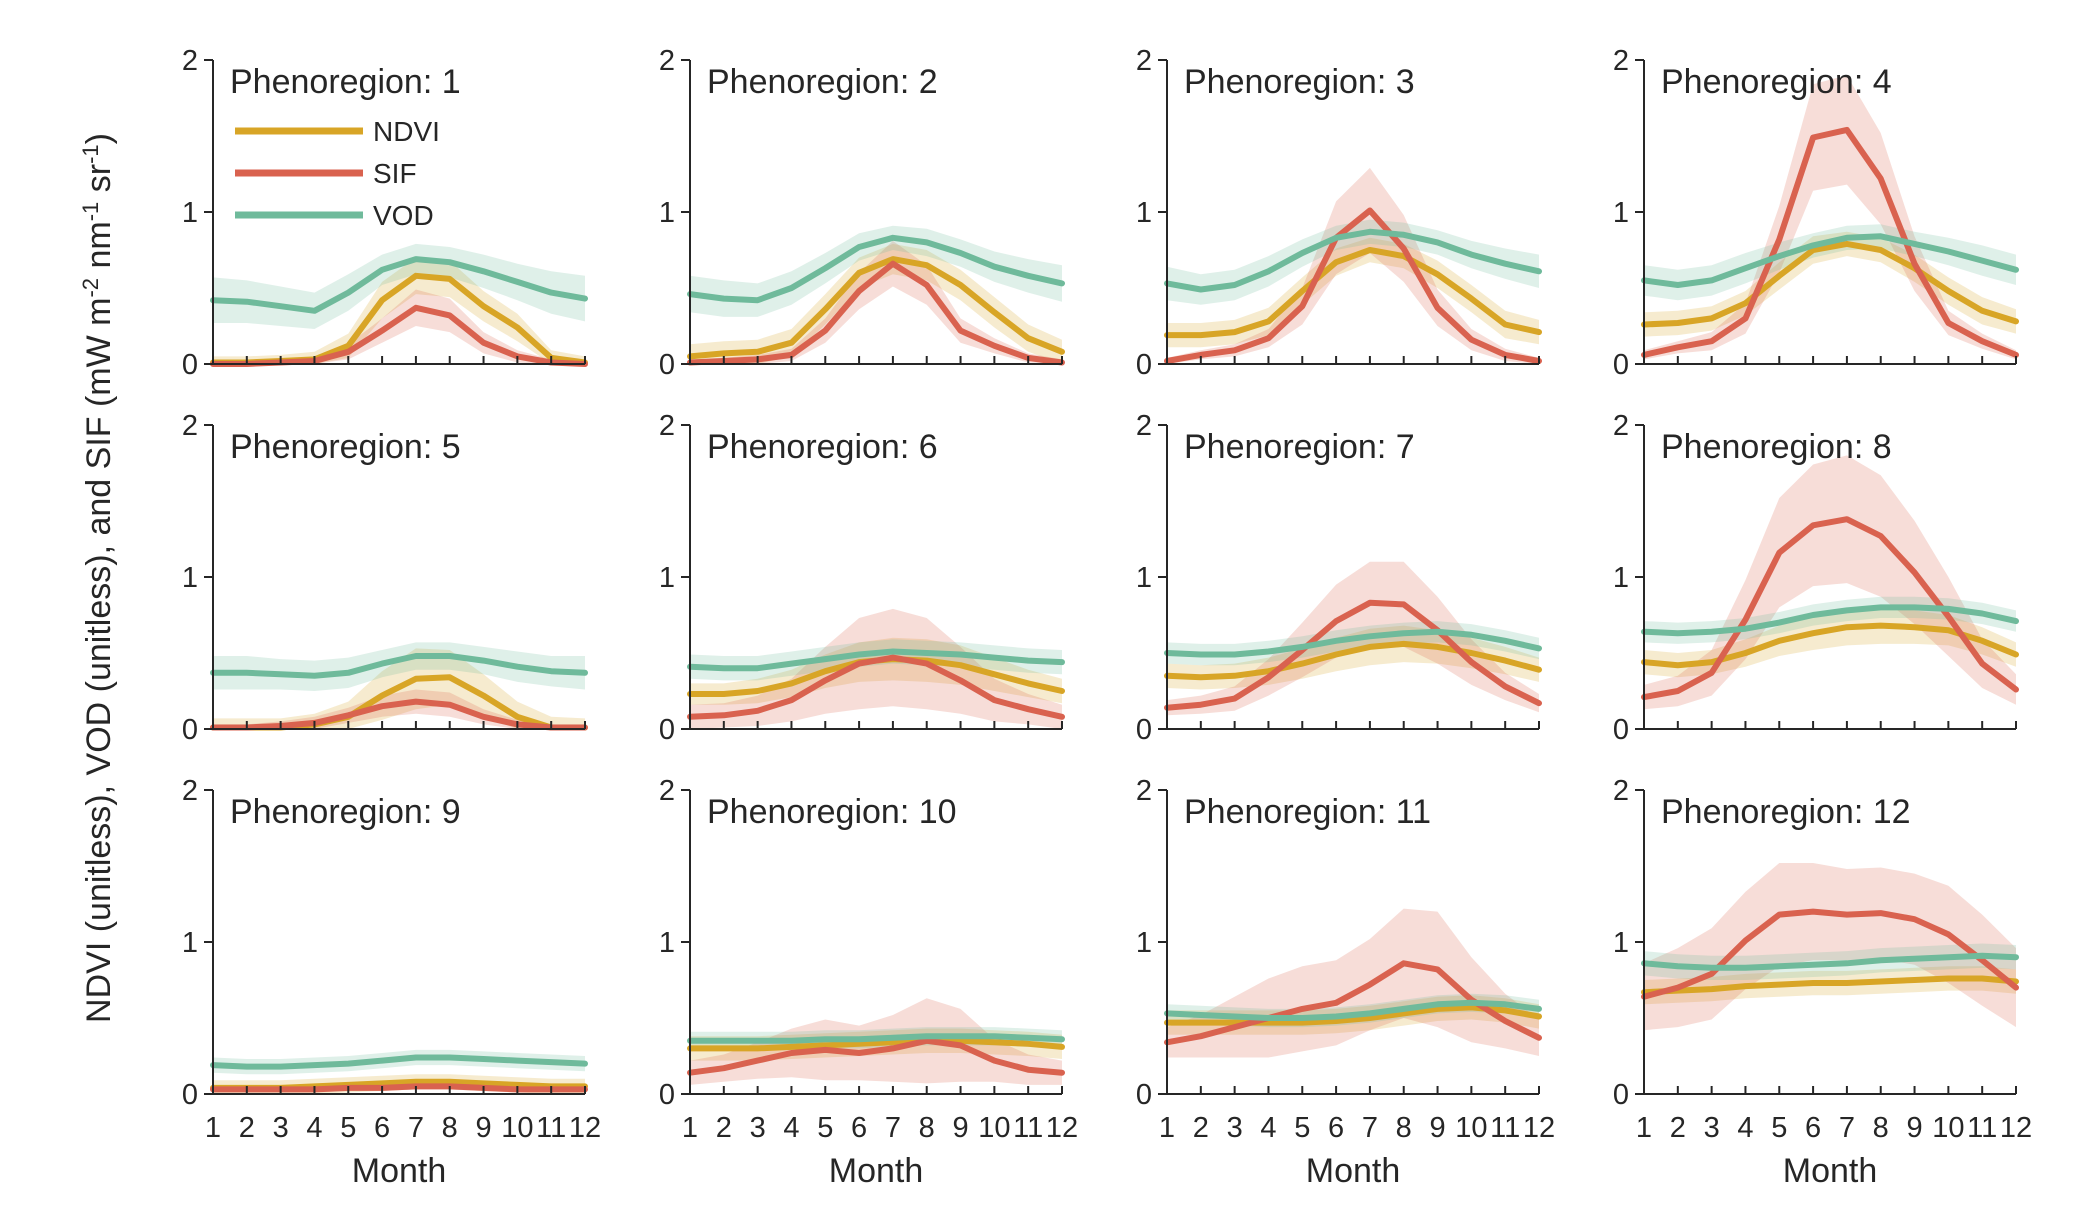 The height and width of the screenshot is (1205, 2100). Describe the element at coordinates (822, 447) in the screenshot. I see `panel-title: Phenoregion: 6` at that location.